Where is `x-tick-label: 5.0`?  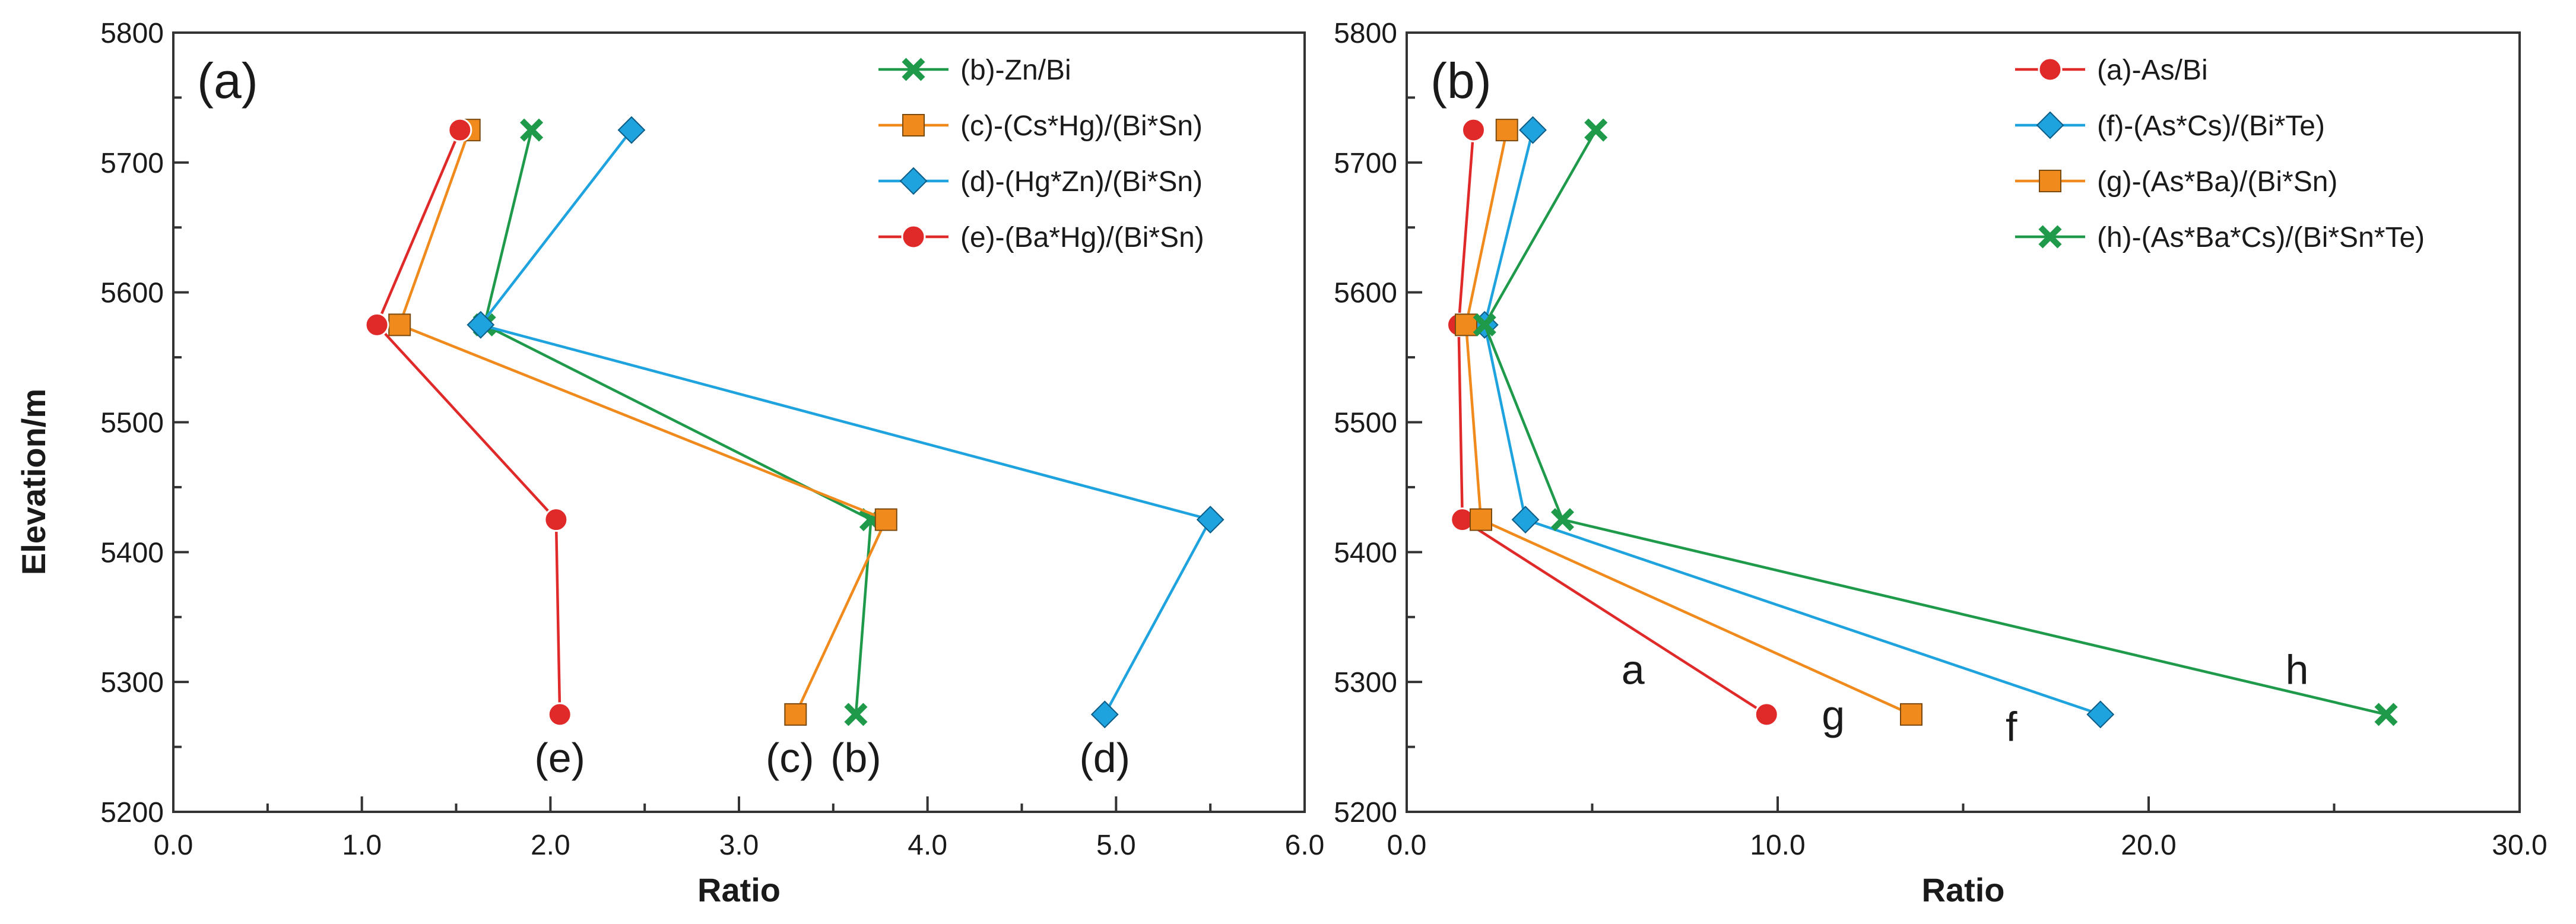
x-tick-label: 5.0 is located at coordinates (1116, 845).